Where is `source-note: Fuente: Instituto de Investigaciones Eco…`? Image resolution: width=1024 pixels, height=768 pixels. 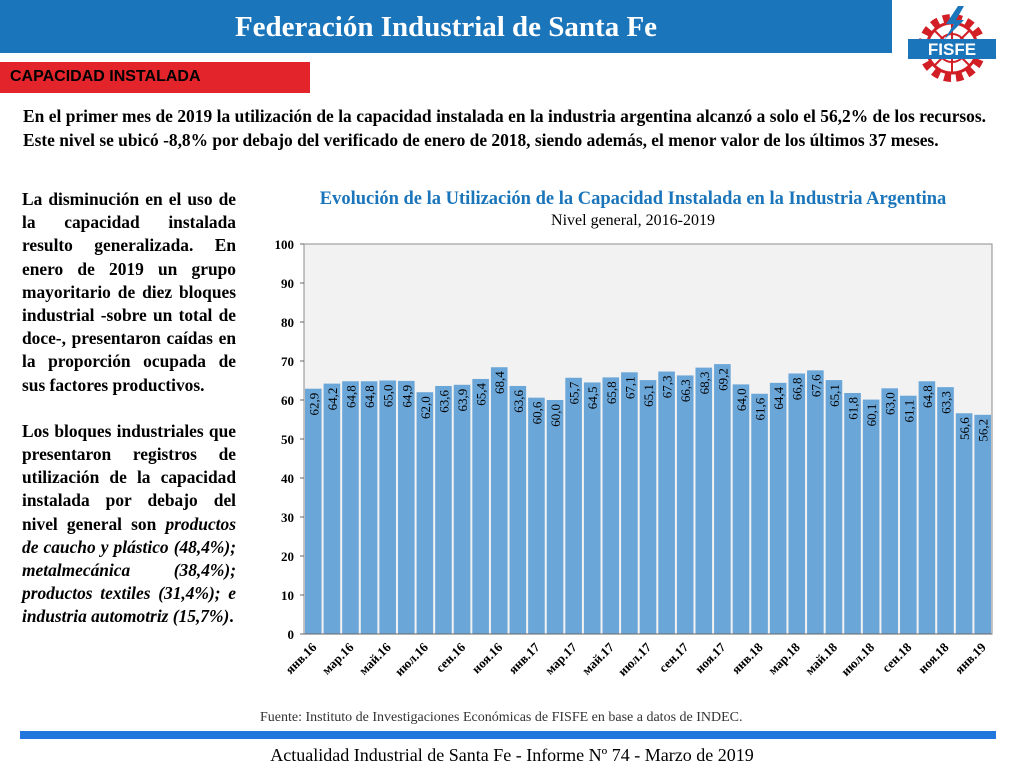 source-note: Fuente: Instituto de Investigaciones Eco… is located at coordinates (501, 717).